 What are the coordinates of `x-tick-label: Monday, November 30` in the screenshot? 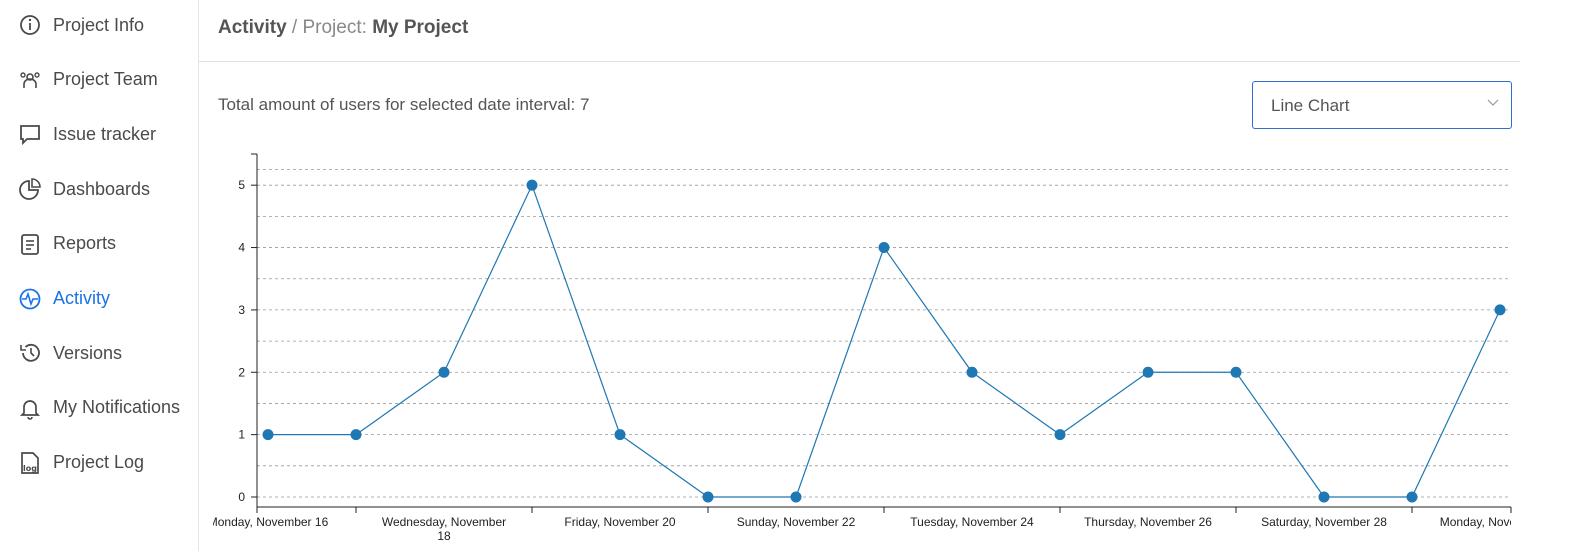 It's located at (1478, 522).